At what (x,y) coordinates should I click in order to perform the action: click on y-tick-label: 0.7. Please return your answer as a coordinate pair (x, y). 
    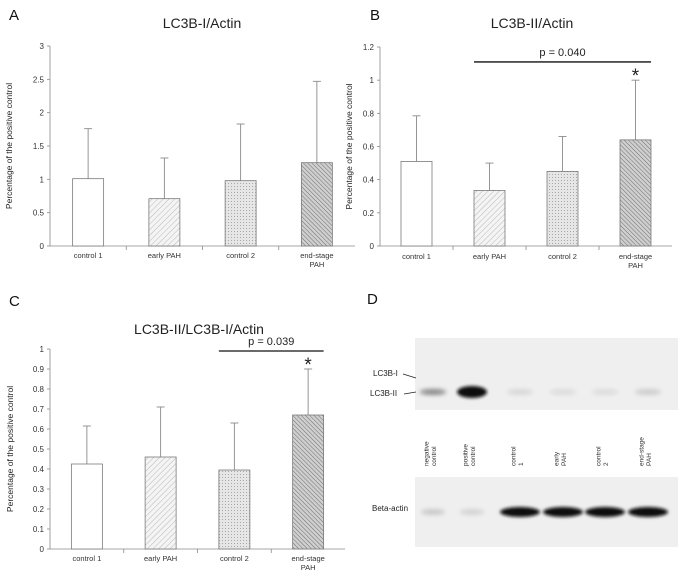
    Looking at the image, I should click on (39, 409).